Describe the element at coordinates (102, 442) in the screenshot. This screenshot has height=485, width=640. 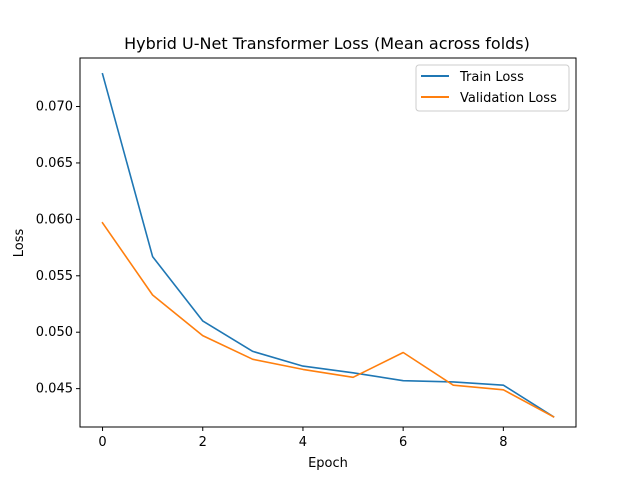
I see `x-tick-label: 0` at that location.